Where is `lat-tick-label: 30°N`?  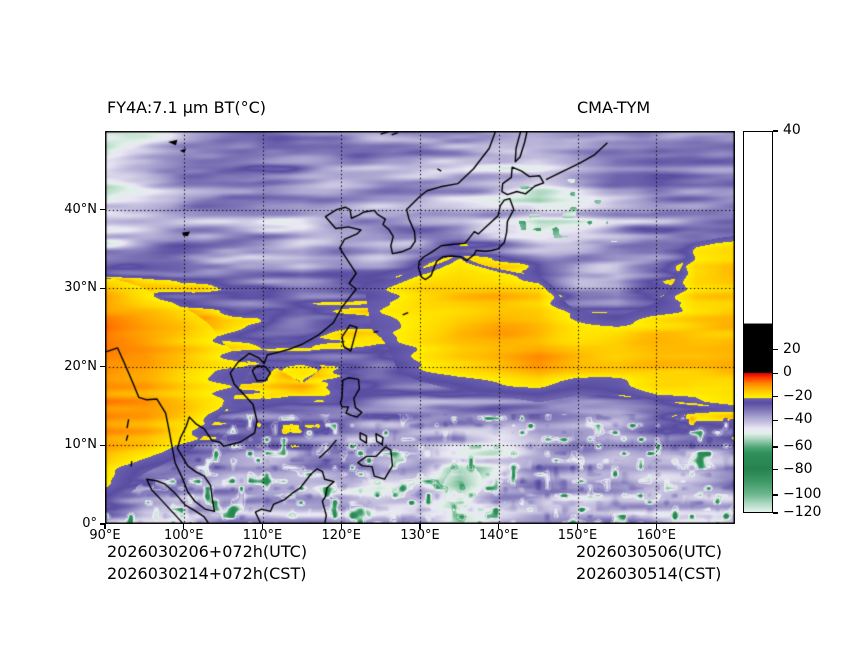
lat-tick-label: 30°N is located at coordinates (80, 288).